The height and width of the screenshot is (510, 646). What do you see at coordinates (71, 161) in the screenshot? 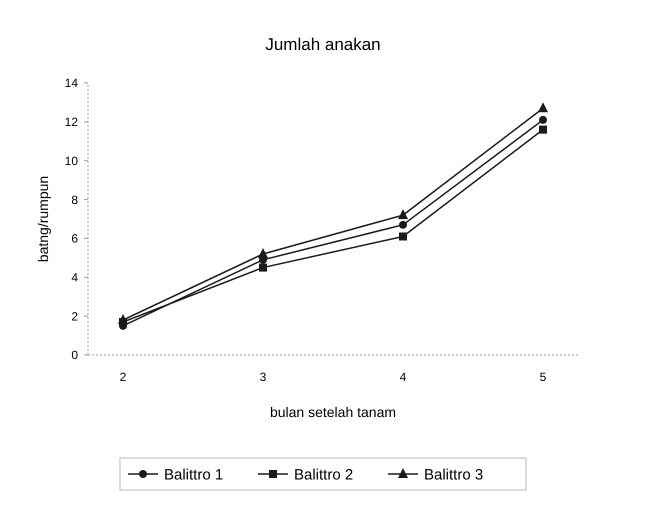
I see `y-tick-label: 10` at bounding box center [71, 161].